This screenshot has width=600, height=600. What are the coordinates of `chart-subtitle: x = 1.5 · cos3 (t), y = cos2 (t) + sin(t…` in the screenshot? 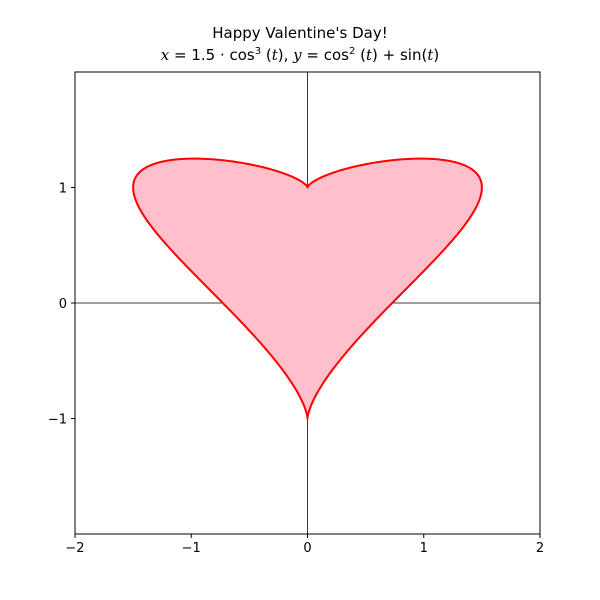 It's located at (300, 55).